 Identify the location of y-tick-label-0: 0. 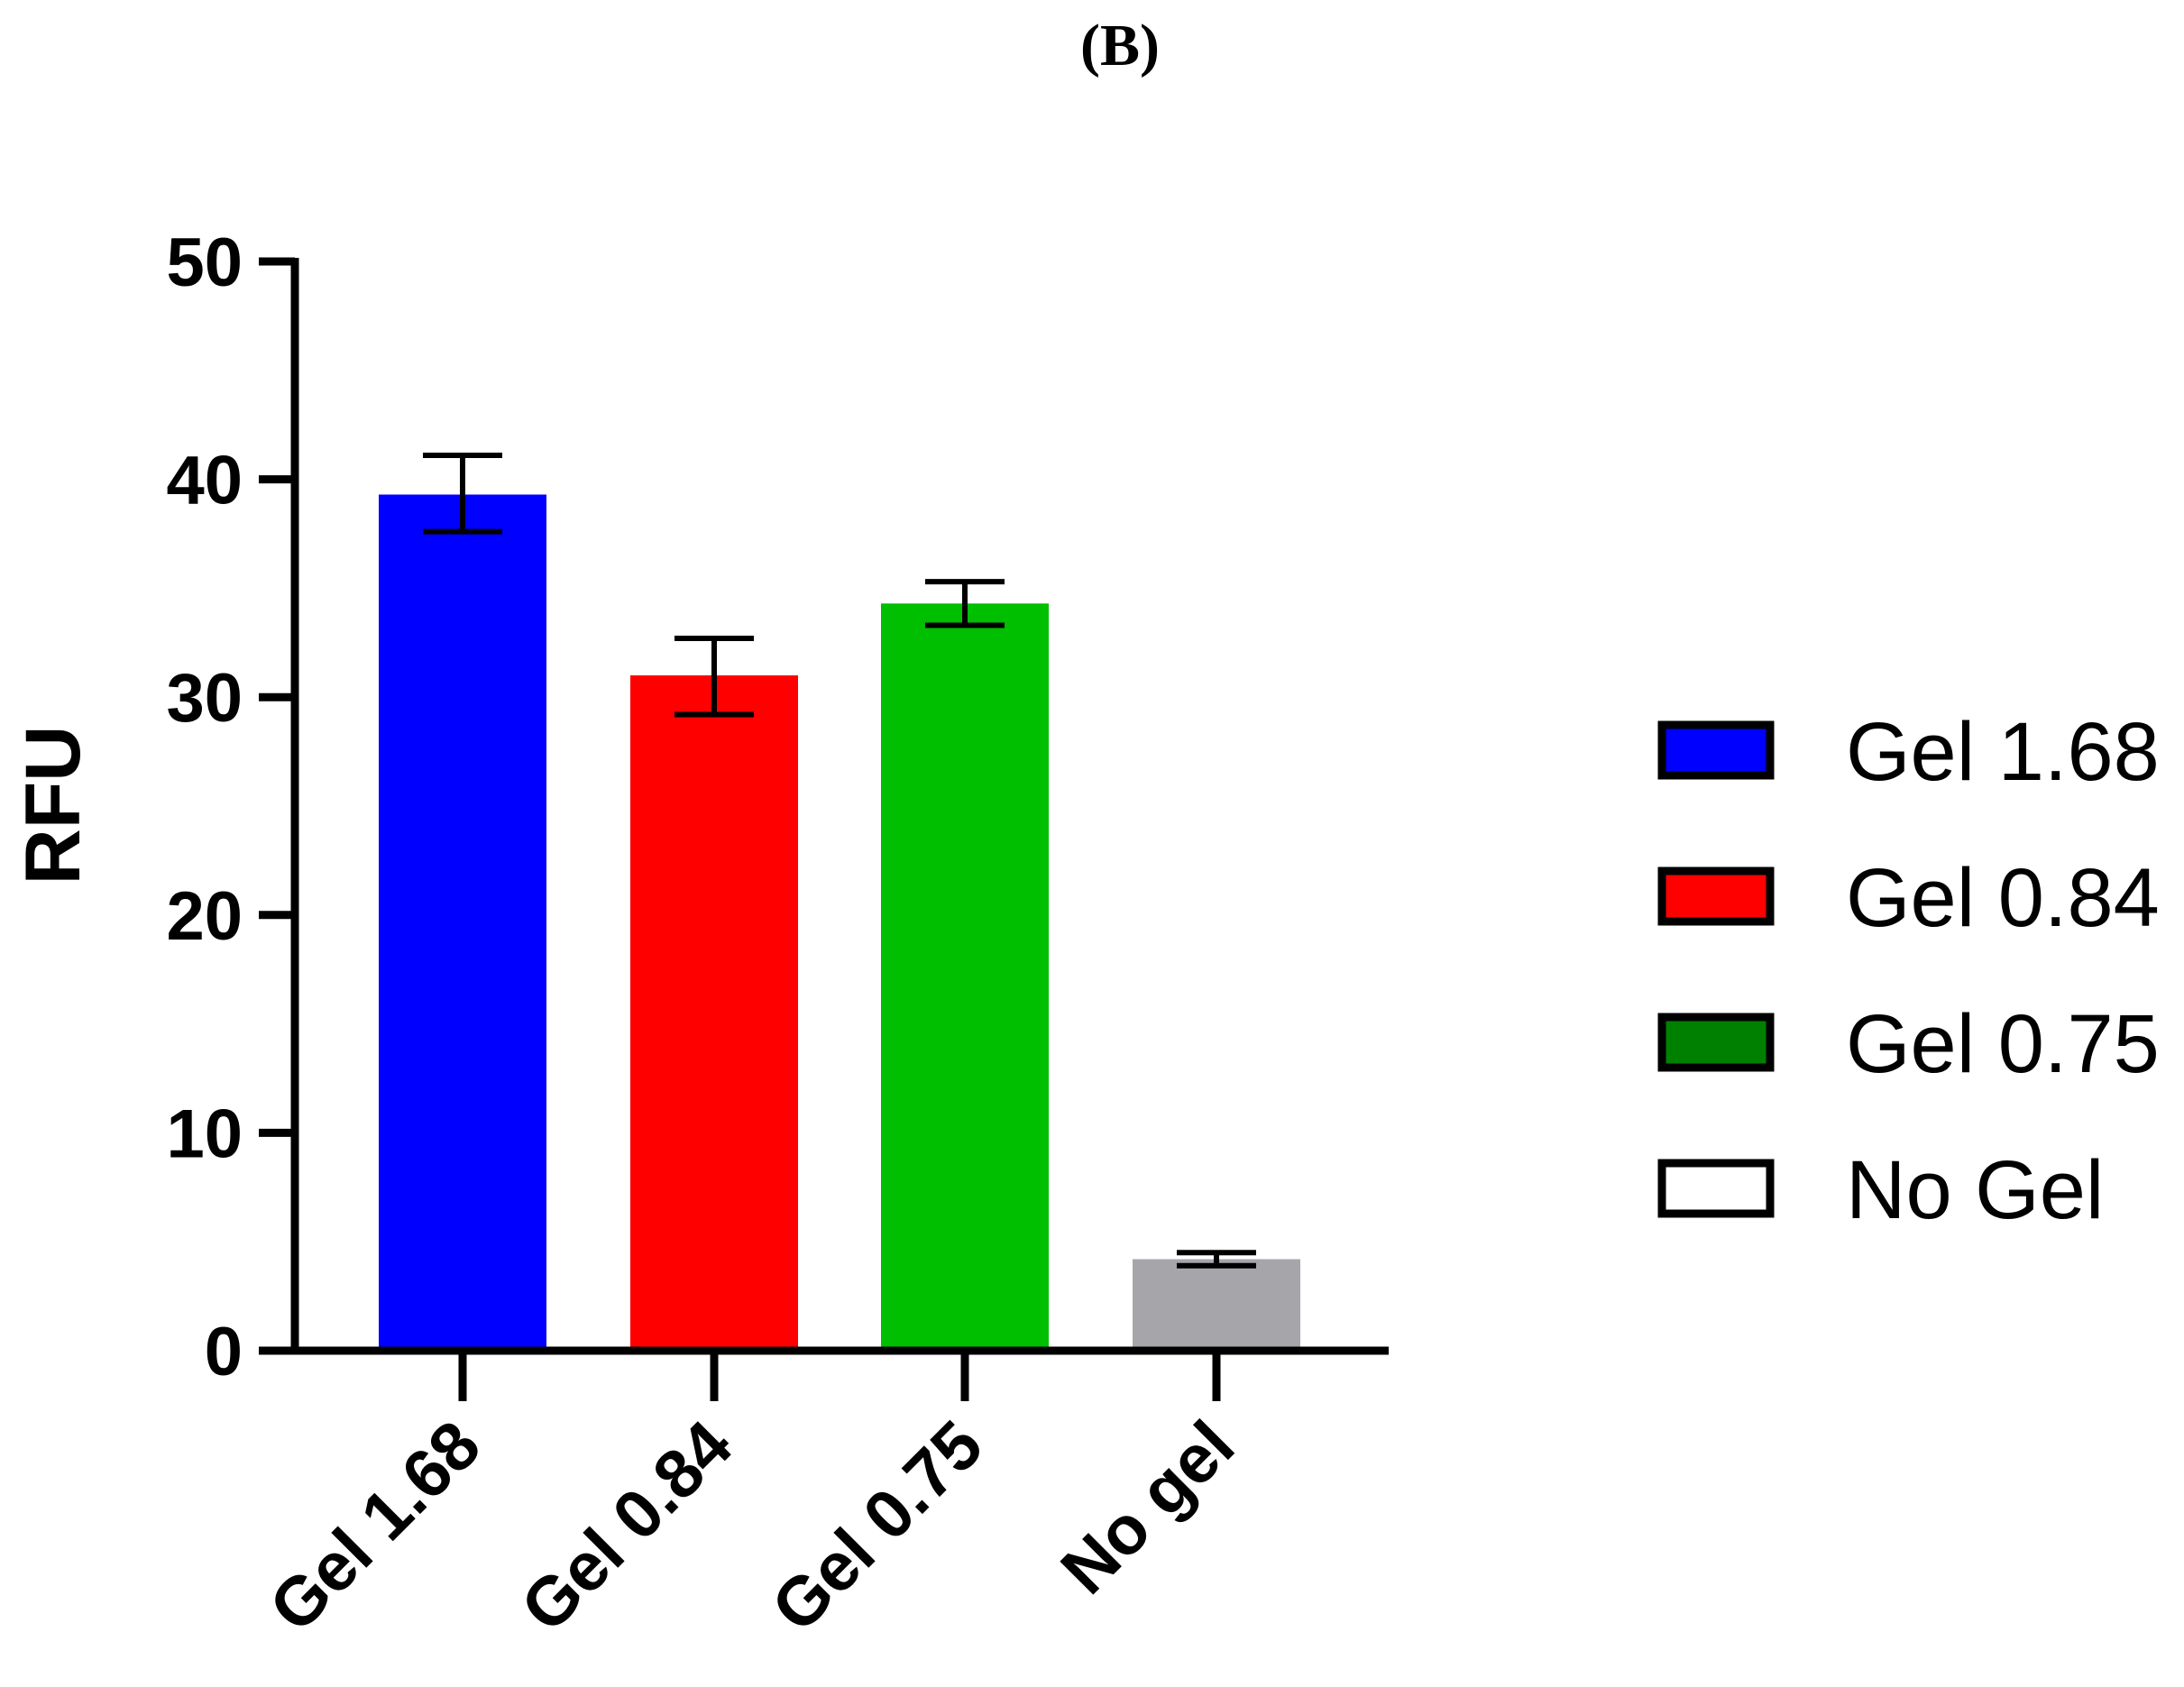
(224, 1352).